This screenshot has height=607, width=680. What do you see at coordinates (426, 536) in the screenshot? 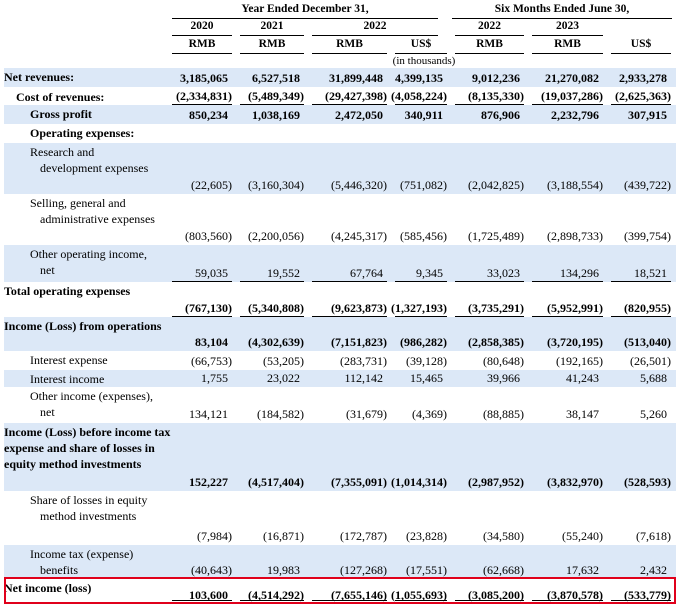
I see `row-value: (23,828)` at bounding box center [426, 536].